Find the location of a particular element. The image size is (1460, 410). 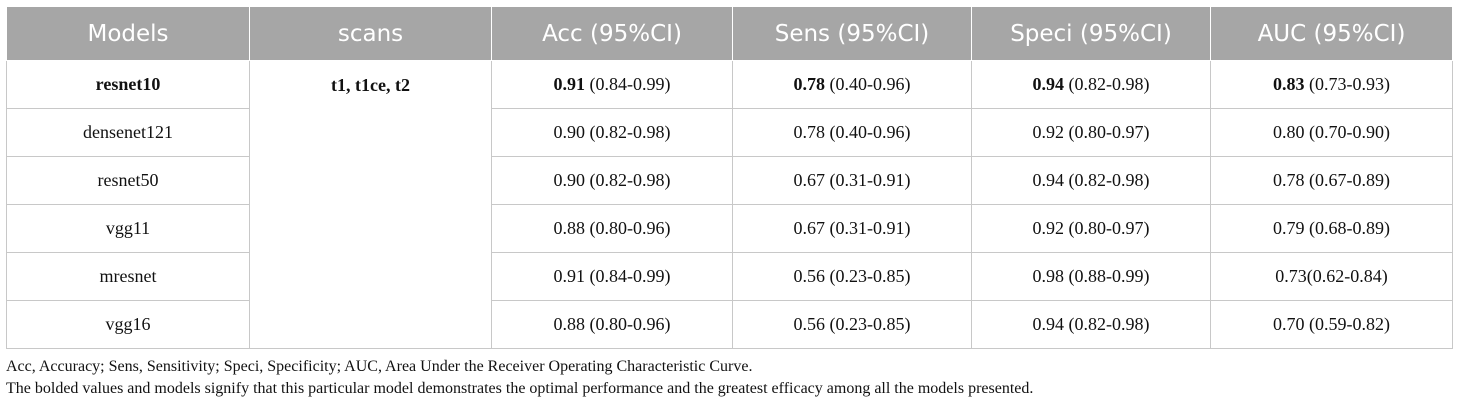

auc-ci: (0.70-0.90) is located at coordinates (1349, 132).